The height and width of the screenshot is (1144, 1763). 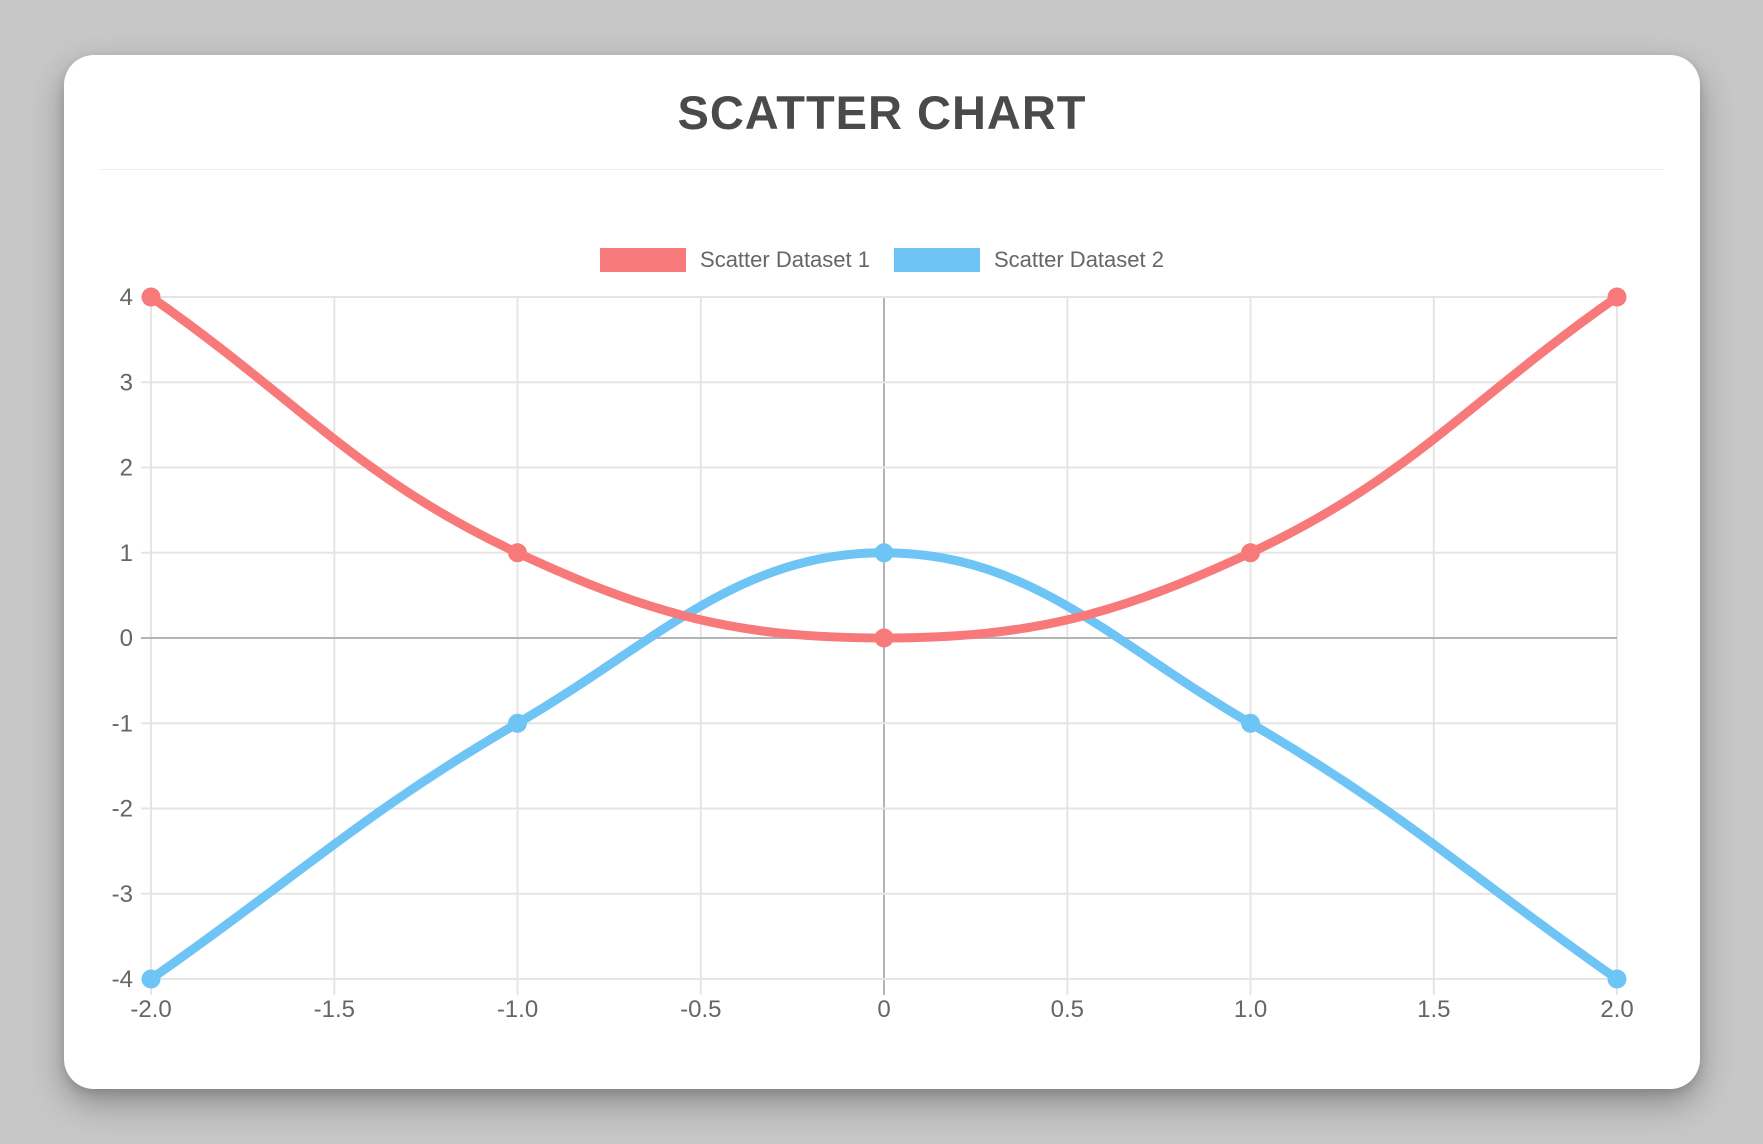 I want to click on y-axis-tick-label: -3, so click(x=122, y=894).